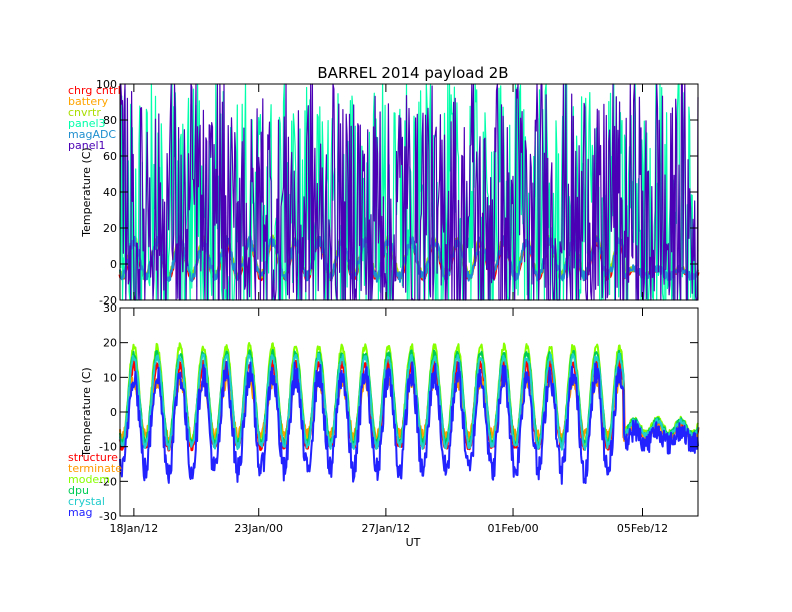 This screenshot has height=612, width=792. What do you see at coordinates (78, 490) in the screenshot?
I see `legend-entry: dpu` at bounding box center [78, 490].